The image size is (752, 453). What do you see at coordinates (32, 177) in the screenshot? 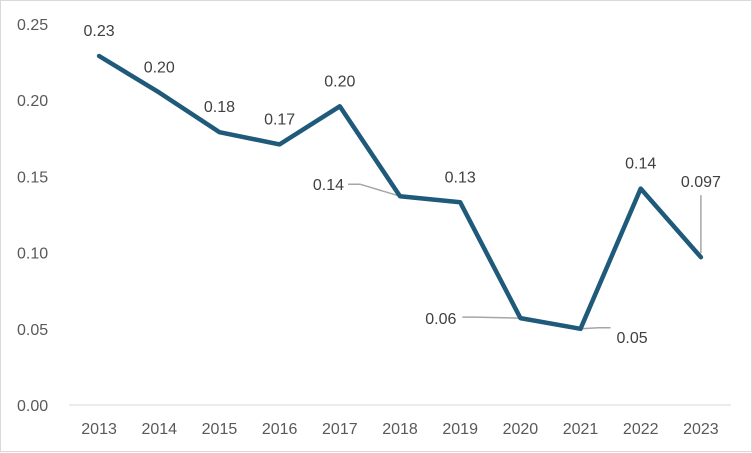
I see `y-tick-label: 0.15` at bounding box center [32, 177].